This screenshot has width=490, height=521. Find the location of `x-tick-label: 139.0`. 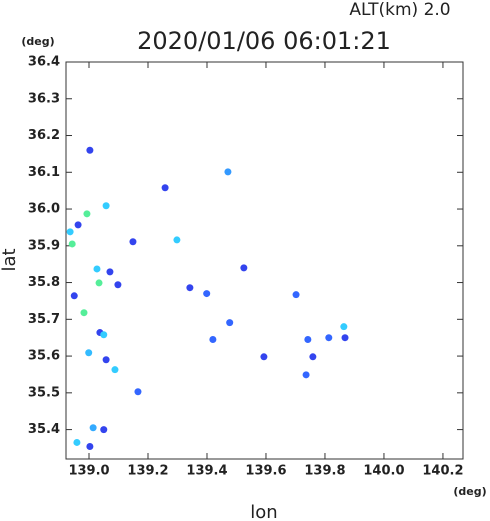

x-tick-label: 139.0 is located at coordinates (88, 471).